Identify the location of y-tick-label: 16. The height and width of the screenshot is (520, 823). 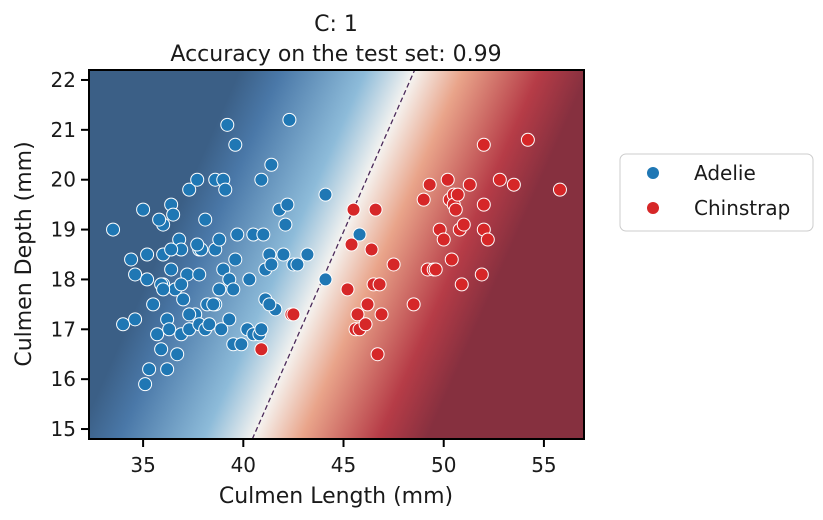
(63, 379).